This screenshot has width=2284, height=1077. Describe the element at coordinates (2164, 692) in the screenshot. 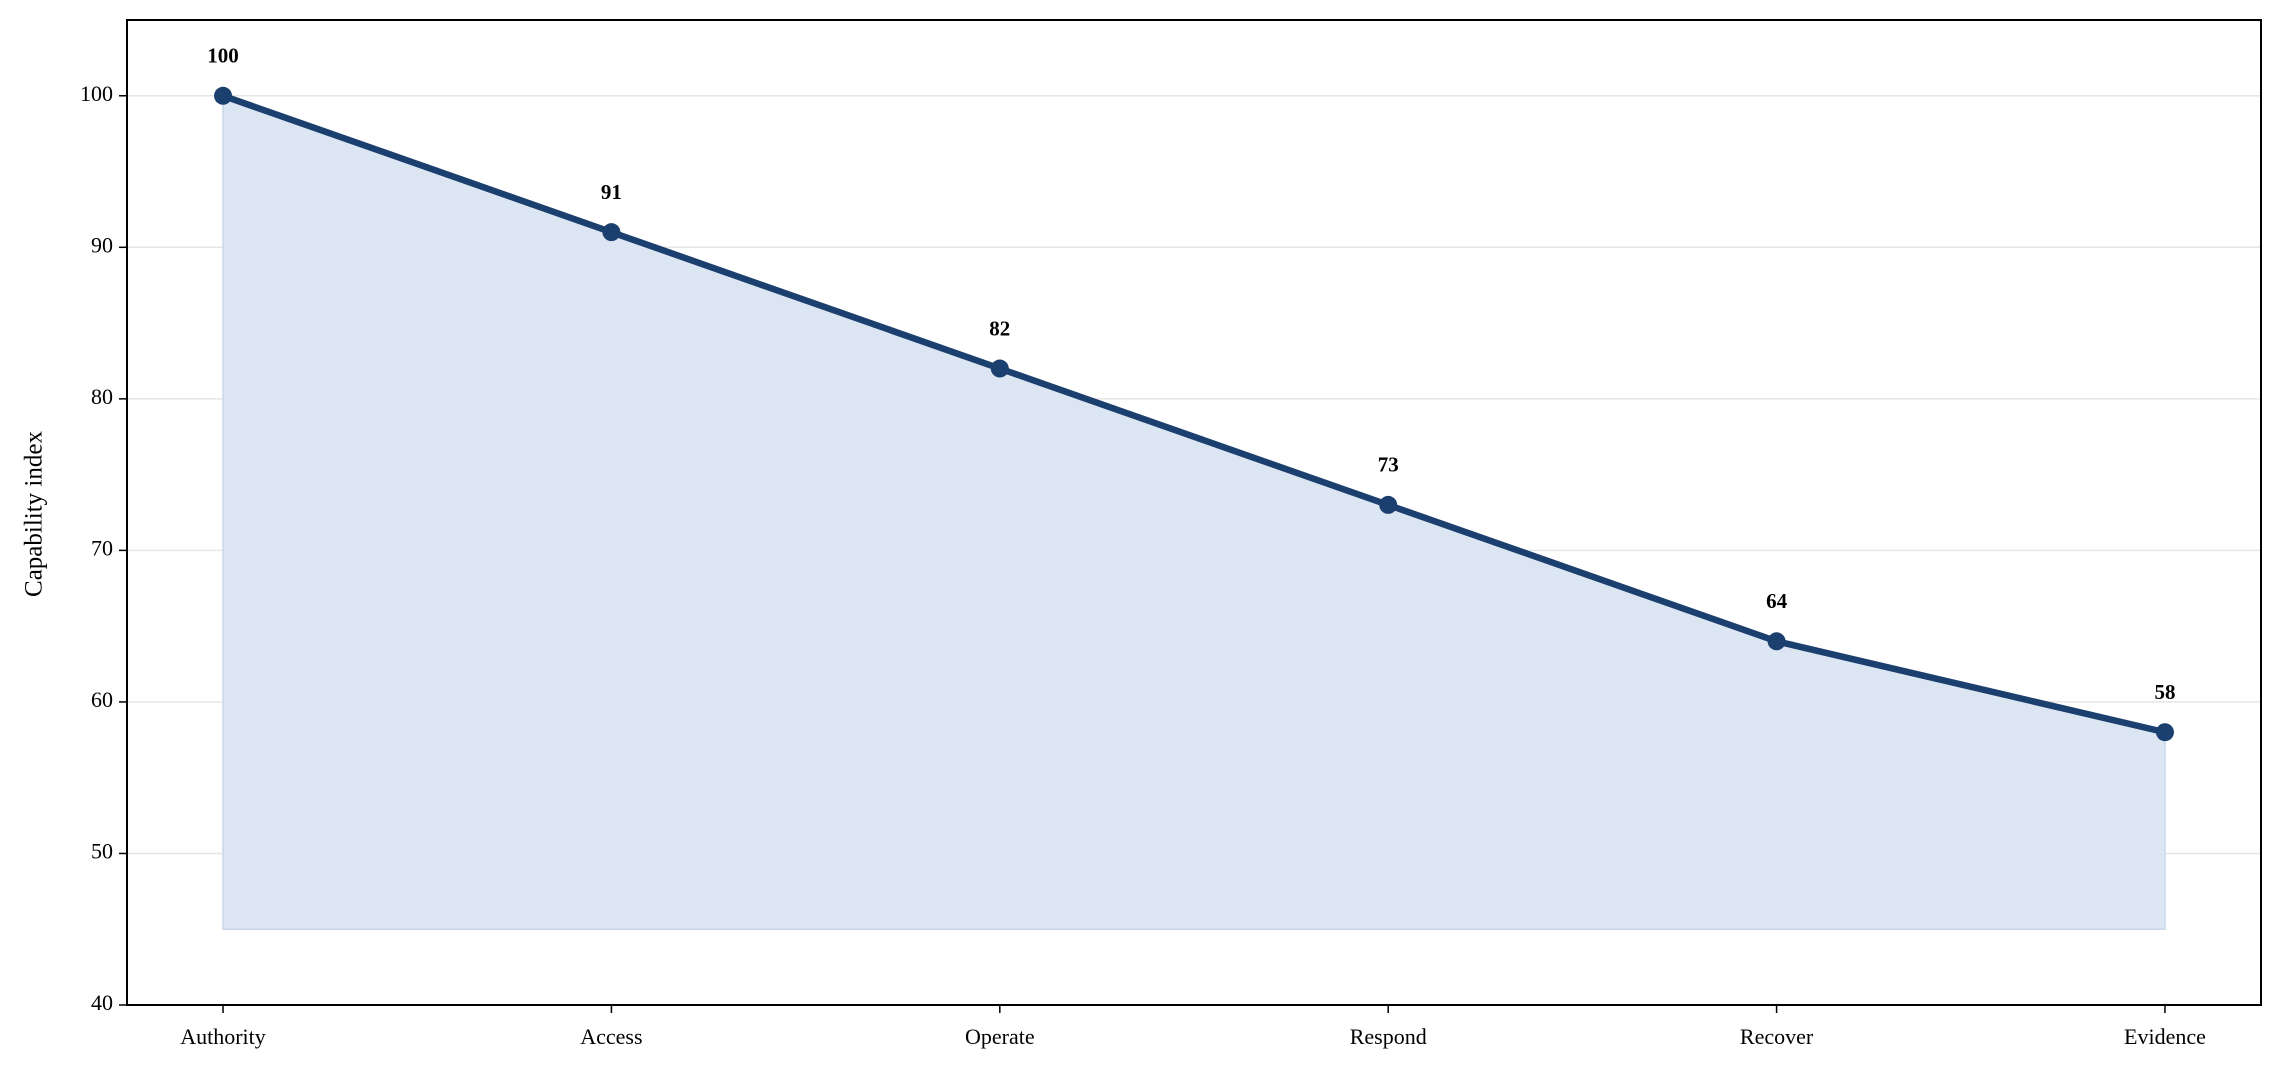

I see `data-label: 58` at that location.